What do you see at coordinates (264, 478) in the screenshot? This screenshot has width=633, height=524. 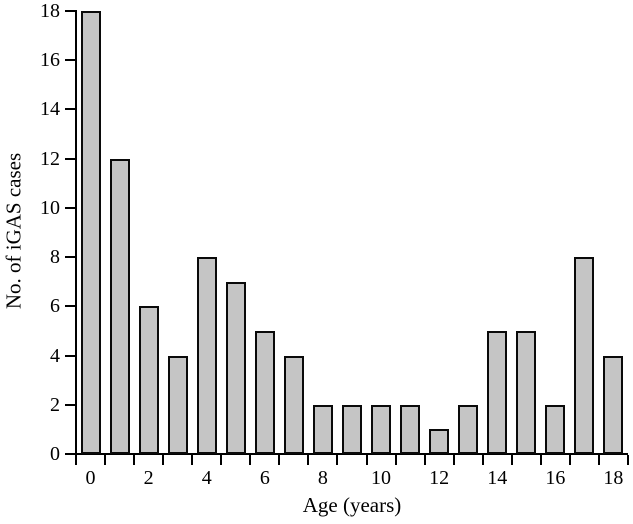 I see `x-tick-label: 6` at bounding box center [264, 478].